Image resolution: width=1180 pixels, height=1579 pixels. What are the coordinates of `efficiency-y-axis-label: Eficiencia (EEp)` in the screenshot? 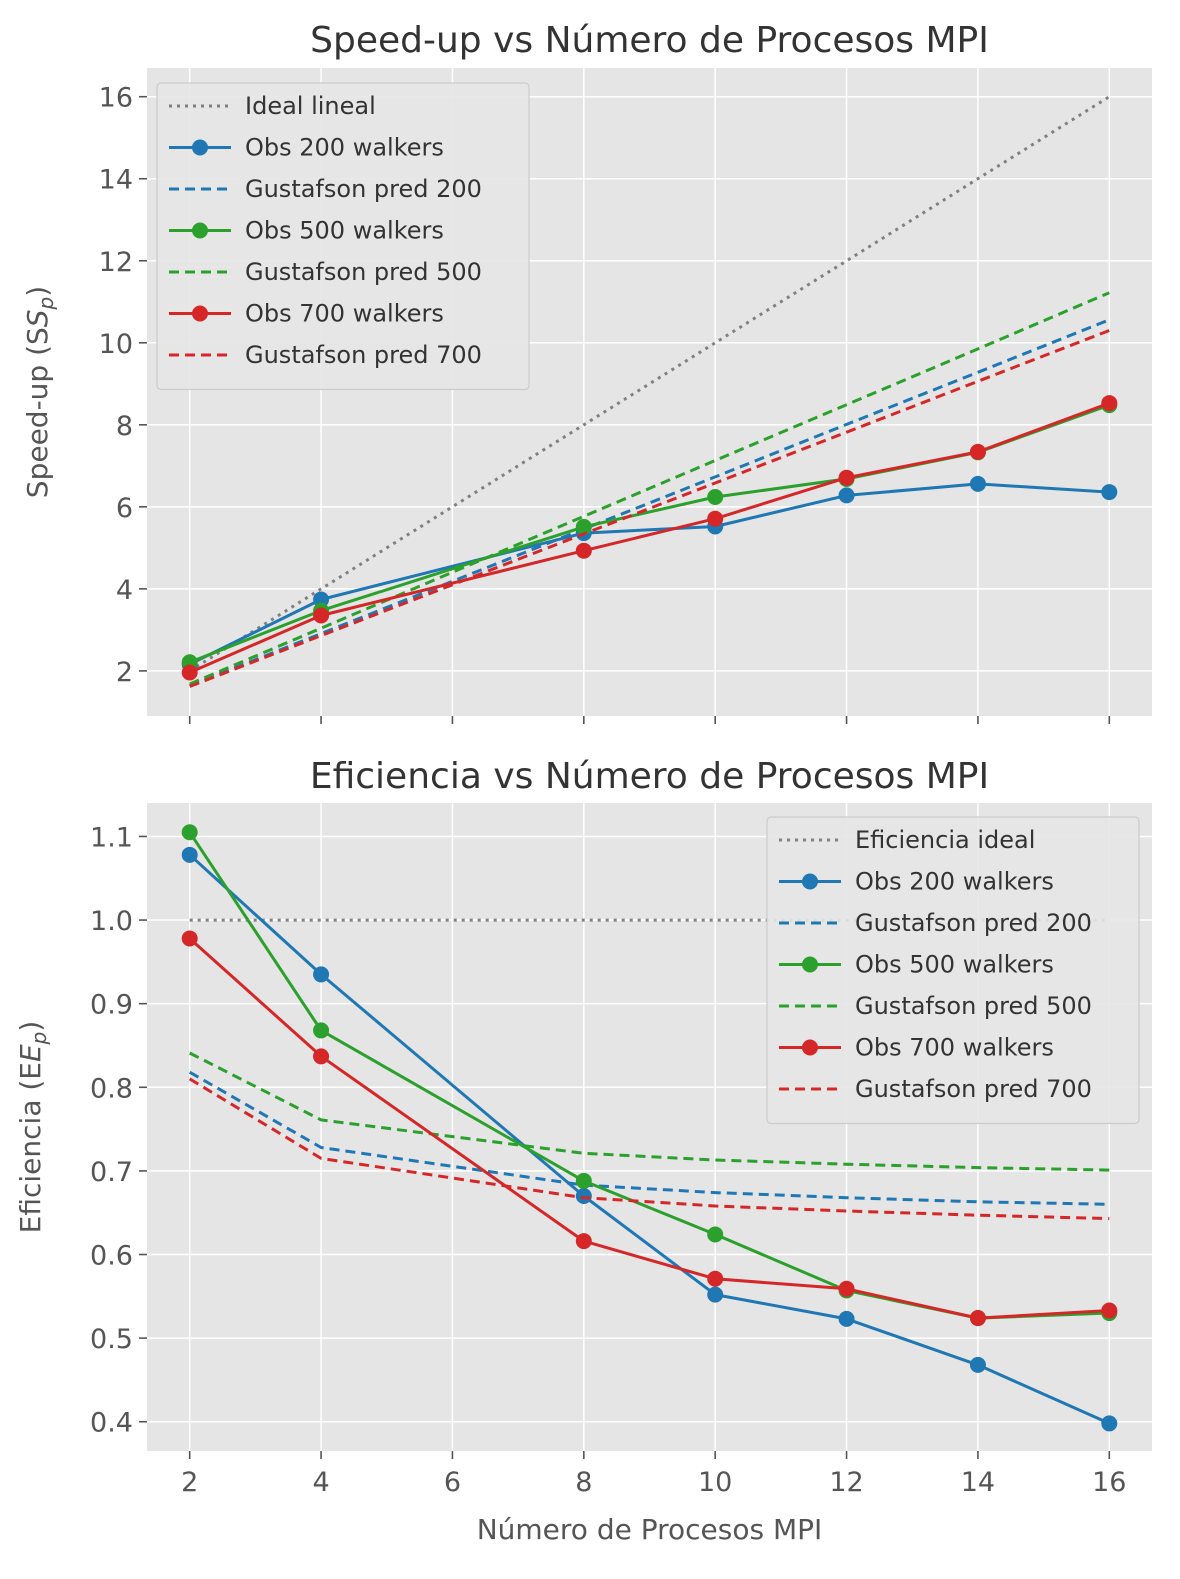 It's located at (32, 1127).